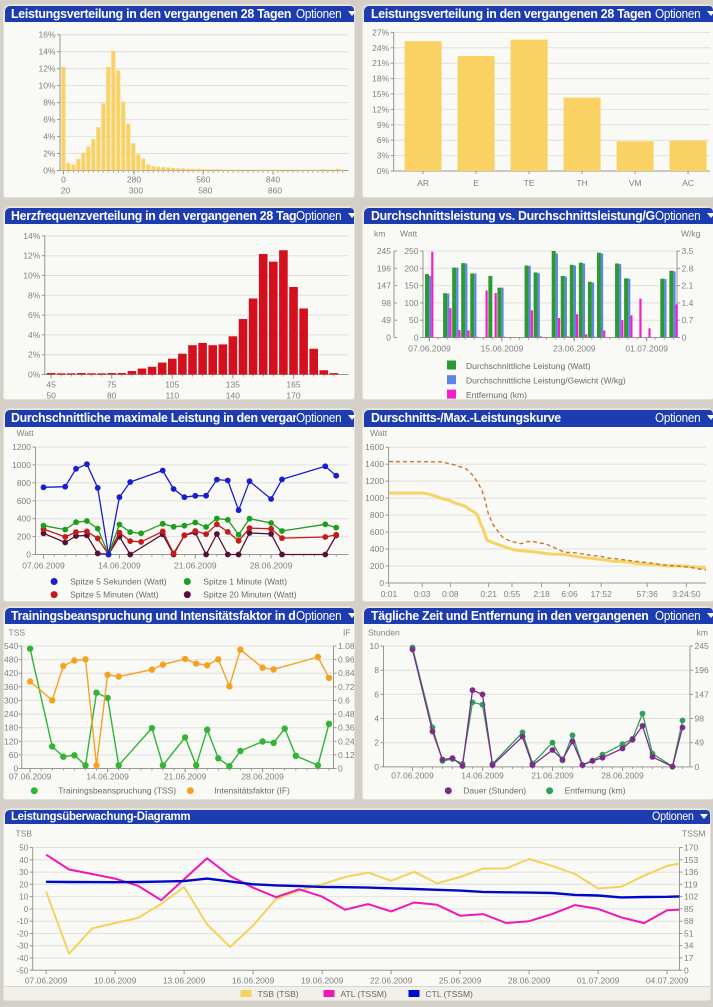  What do you see at coordinates (65, 190) in the screenshot?
I see `svg-text: 20` at bounding box center [65, 190].